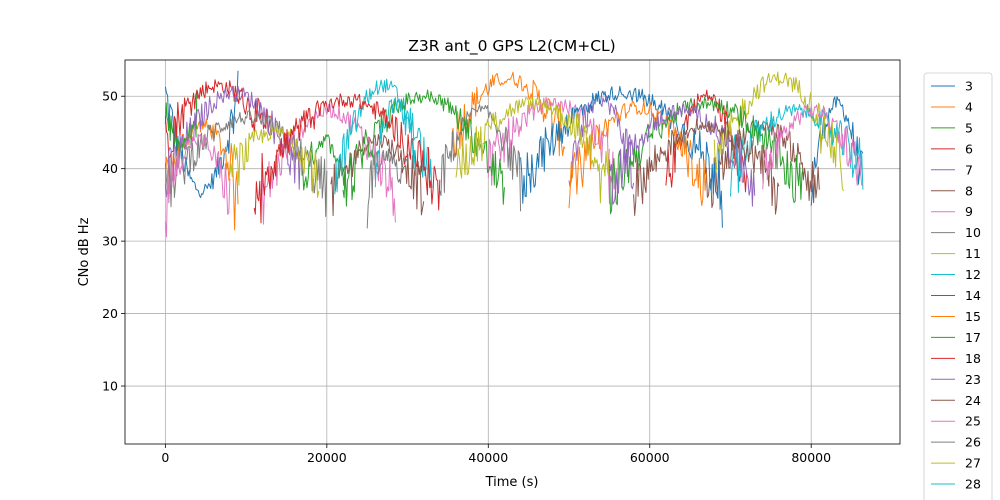 Image resolution: width=1000 pixels, height=500 pixels. What do you see at coordinates (969, 190) in the screenshot?
I see `legend-label-8: 8` at bounding box center [969, 190].